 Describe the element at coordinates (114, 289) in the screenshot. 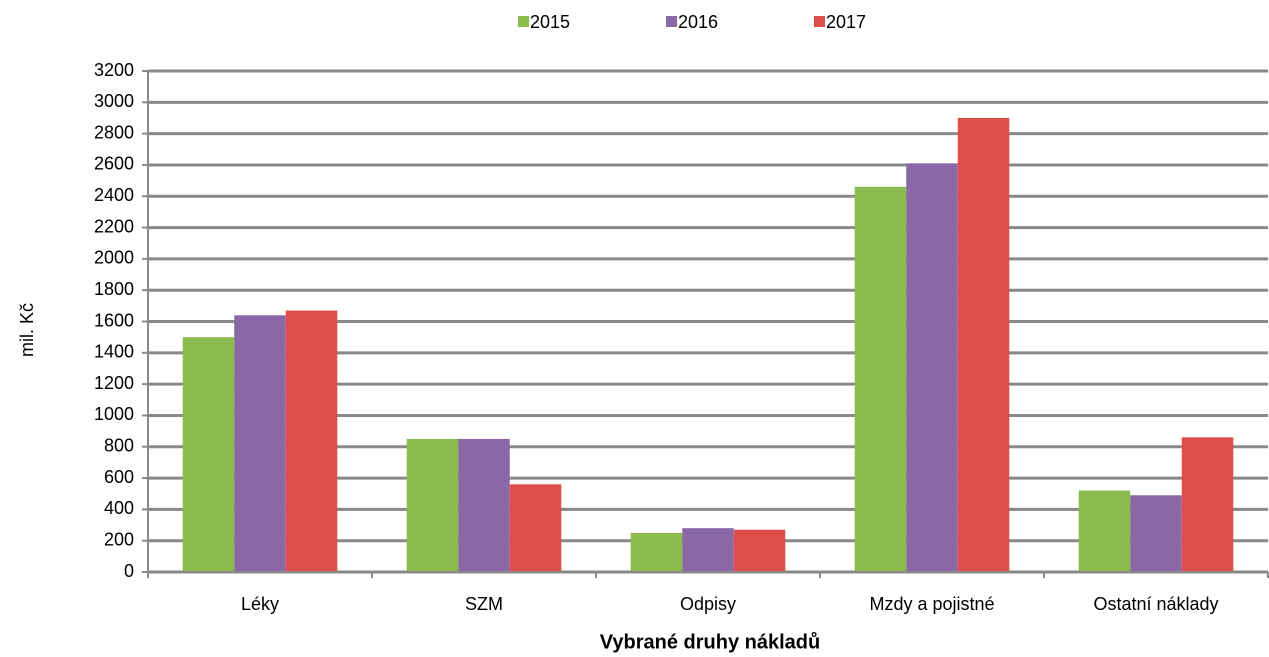

I see `y-tick-label: 1800` at that location.